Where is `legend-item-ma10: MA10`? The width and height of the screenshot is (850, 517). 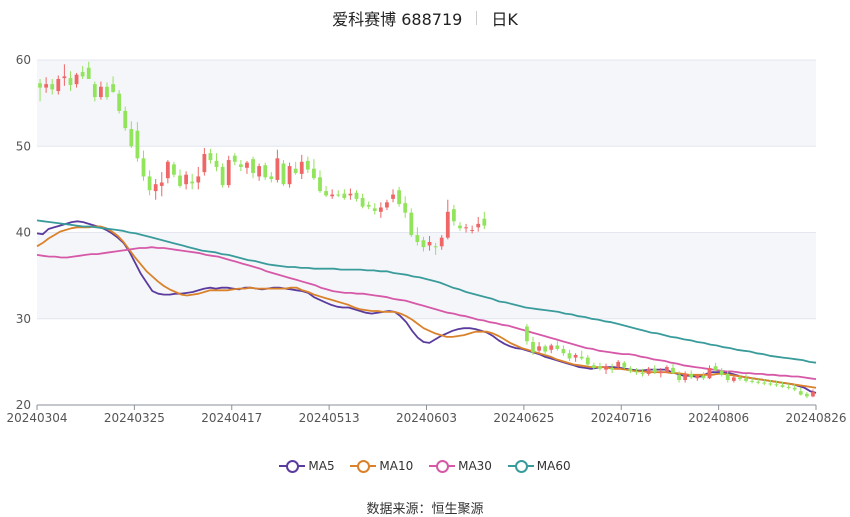
legend-item-ma10: MA10 is located at coordinates (381, 465).